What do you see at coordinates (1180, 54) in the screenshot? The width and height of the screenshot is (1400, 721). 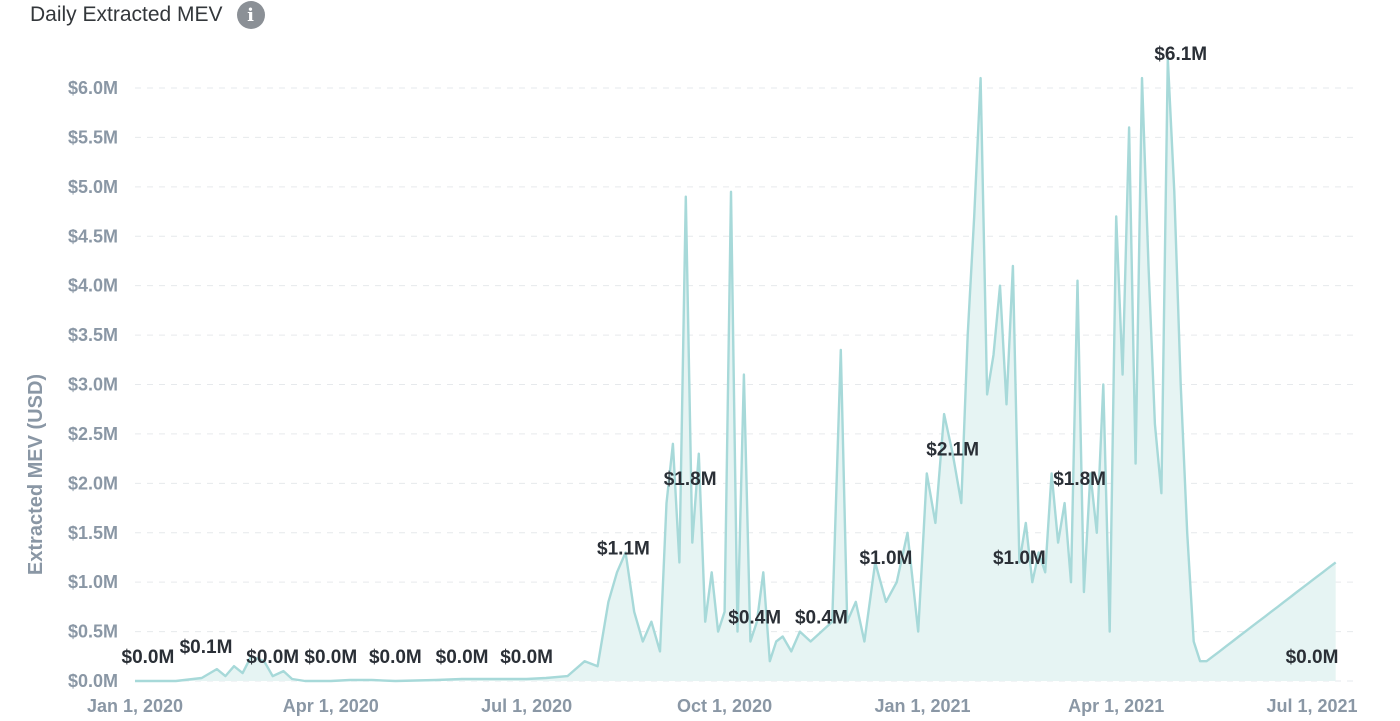 I see `data-label: $6.1M` at bounding box center [1180, 54].